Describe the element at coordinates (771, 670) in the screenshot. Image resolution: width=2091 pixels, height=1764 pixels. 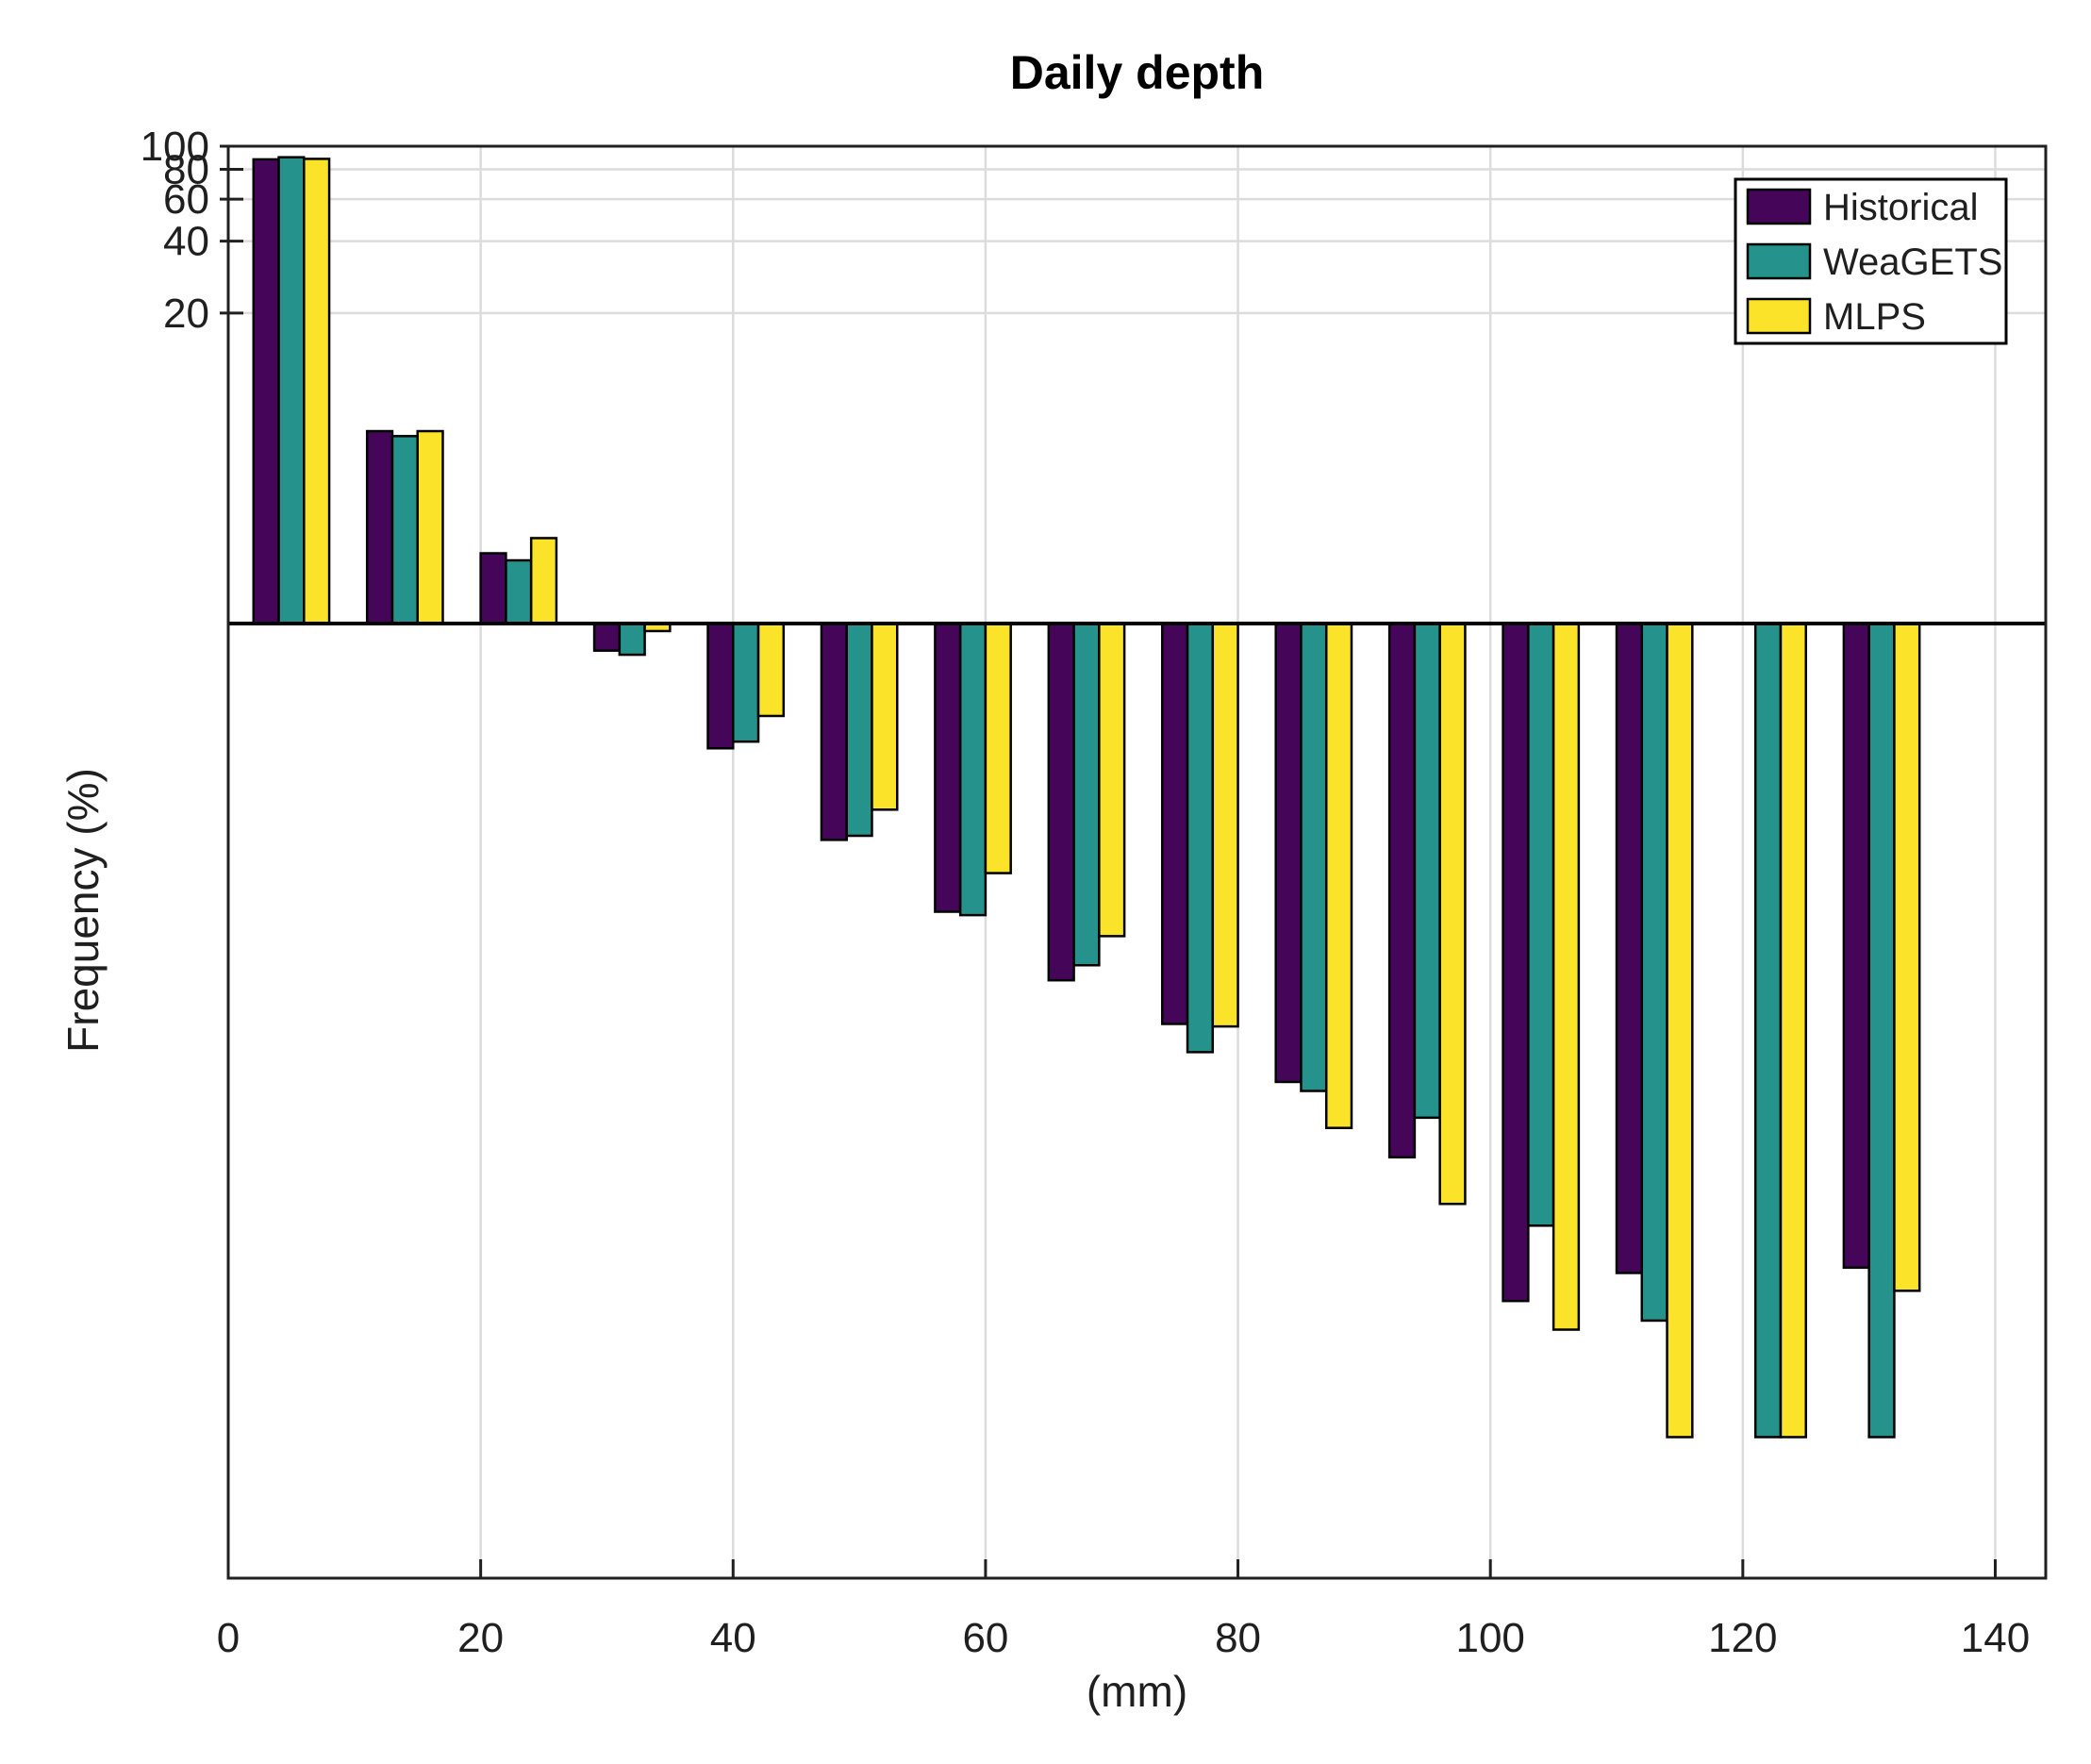
I see `bar-MLPS-41mm` at that location.